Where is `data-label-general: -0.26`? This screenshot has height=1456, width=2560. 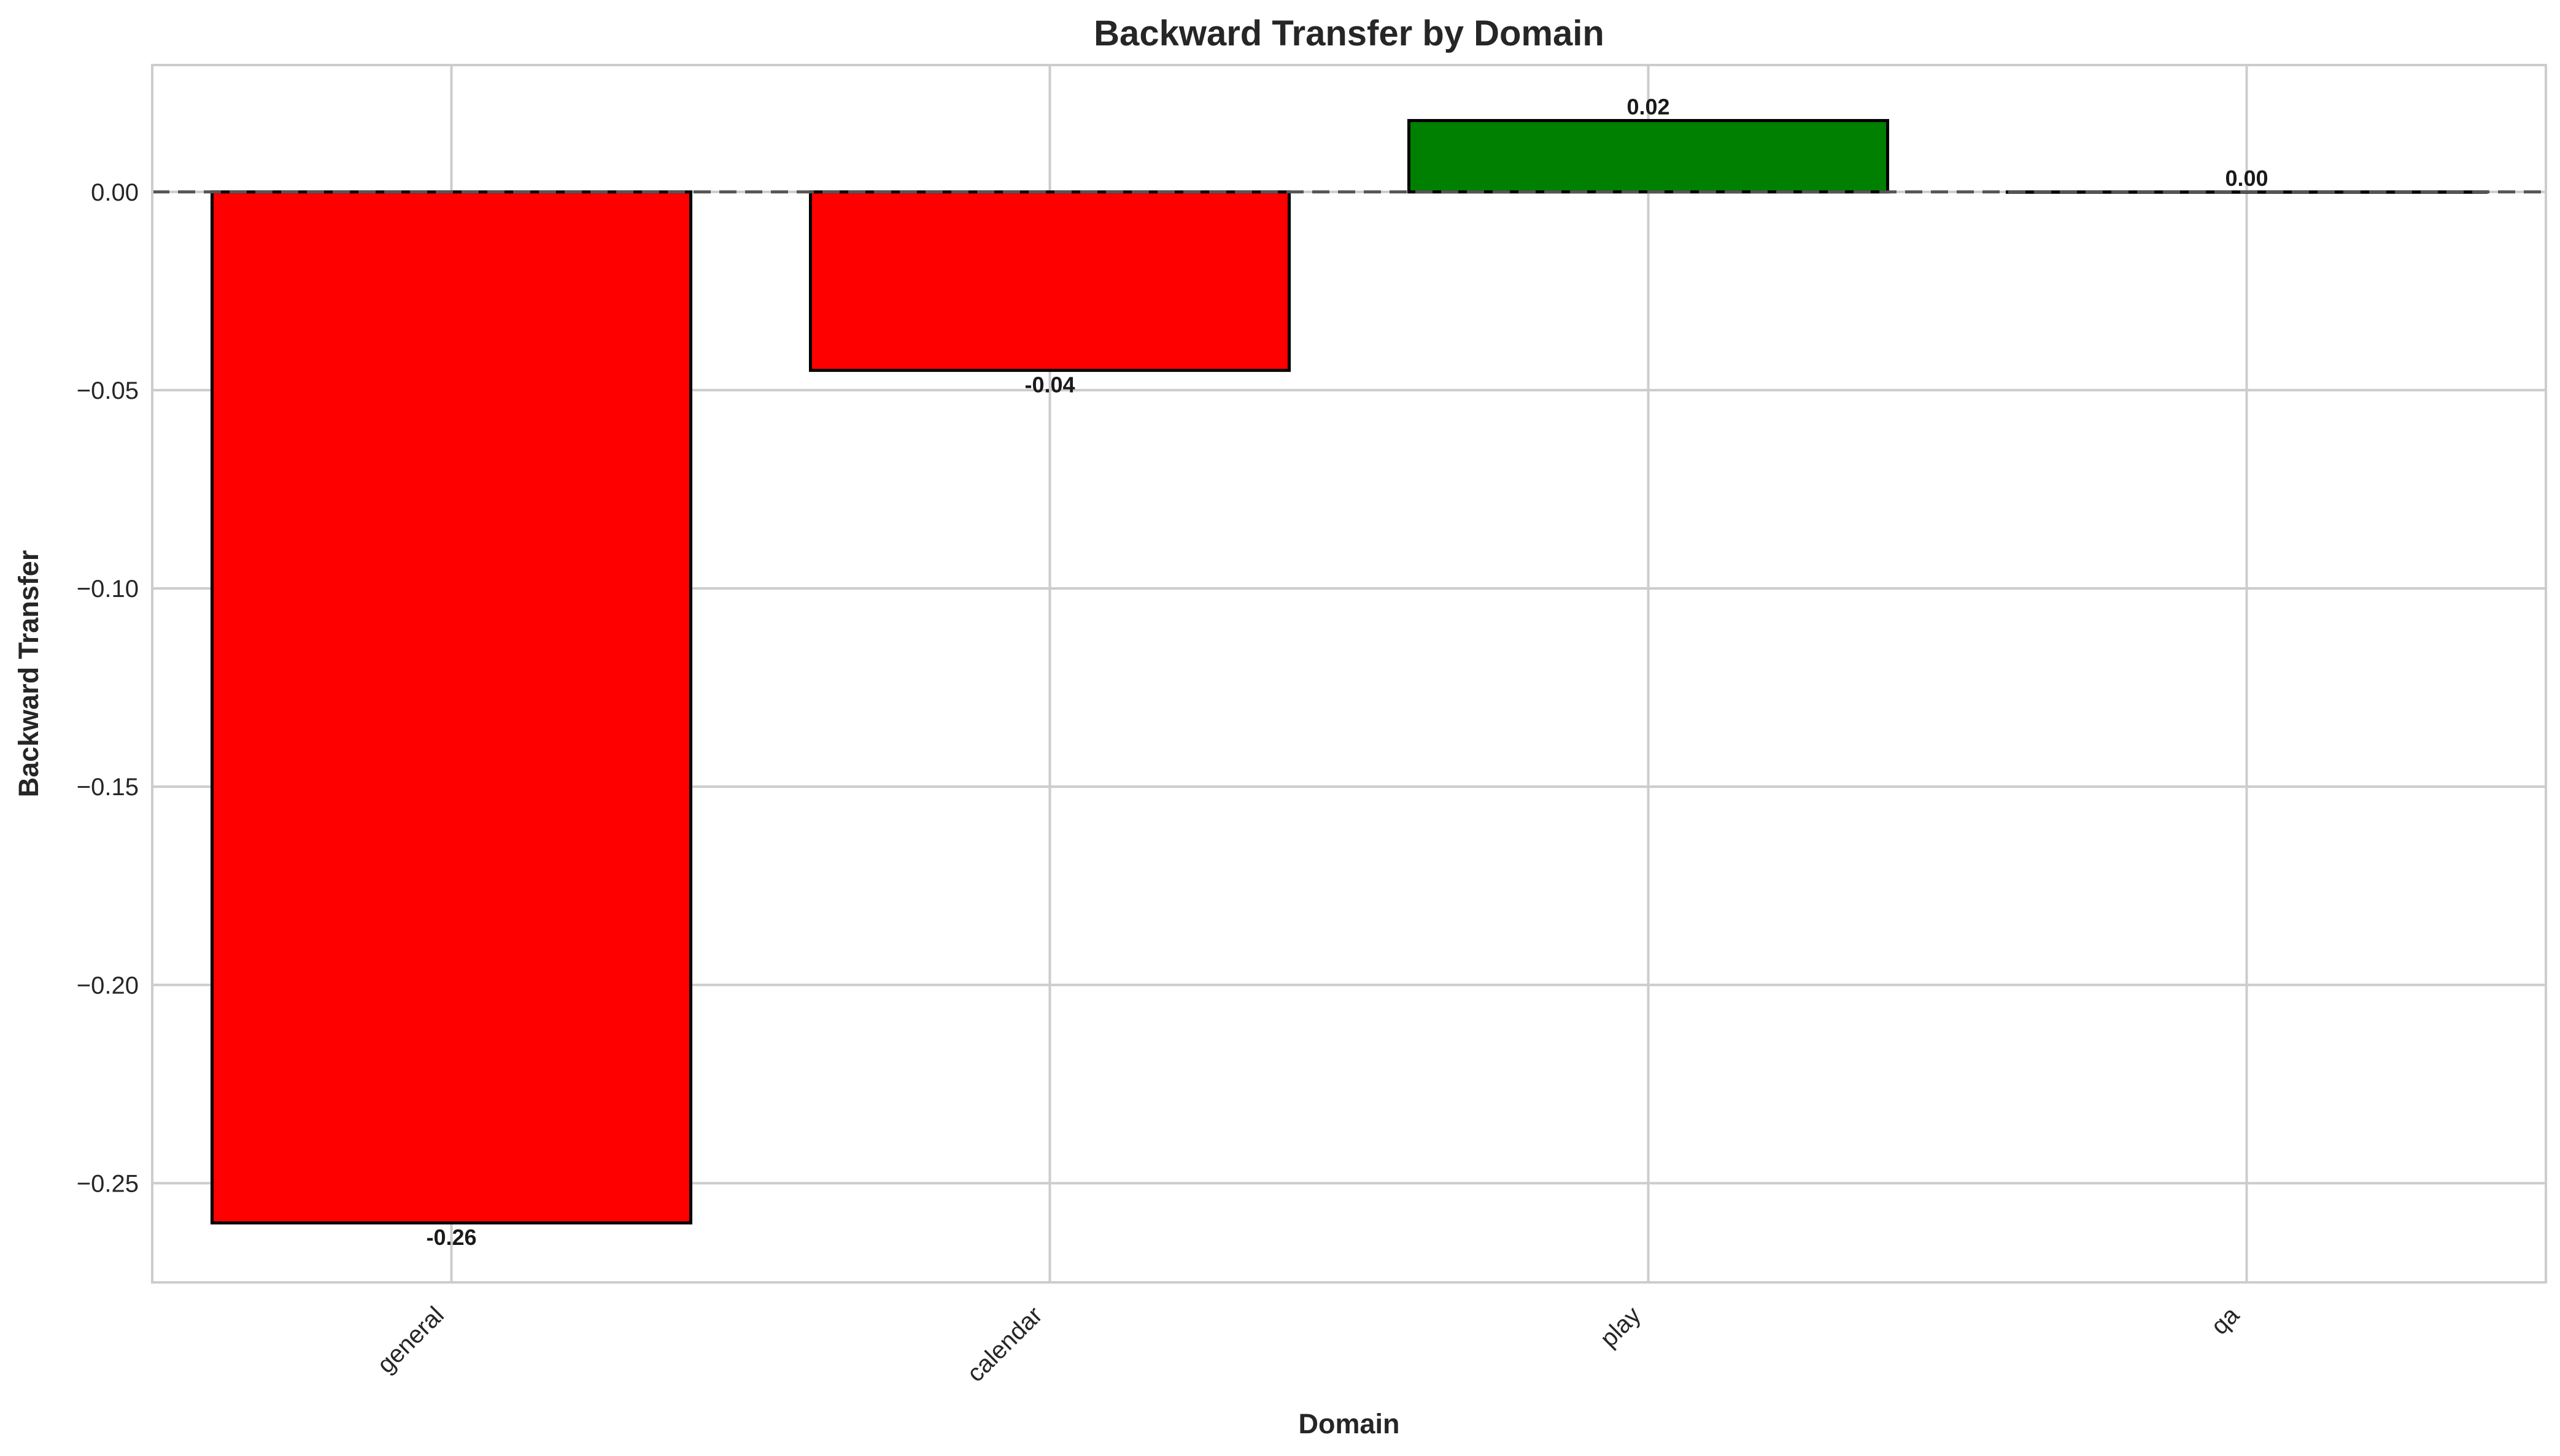
data-label-general: -0.26 is located at coordinates (451, 1237).